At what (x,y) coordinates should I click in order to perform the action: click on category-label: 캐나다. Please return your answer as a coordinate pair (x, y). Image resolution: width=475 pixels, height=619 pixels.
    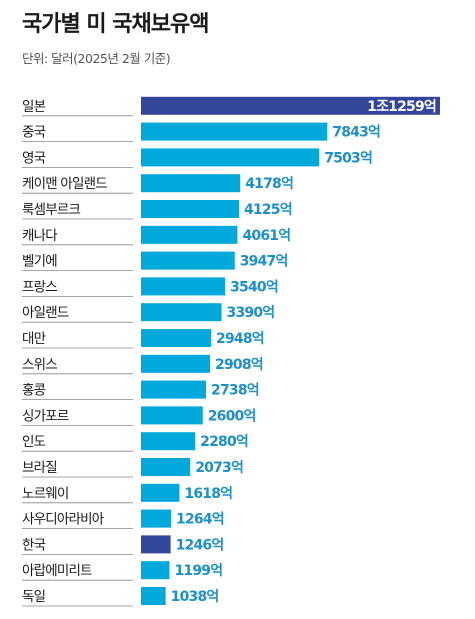
    Looking at the image, I should click on (40, 236).